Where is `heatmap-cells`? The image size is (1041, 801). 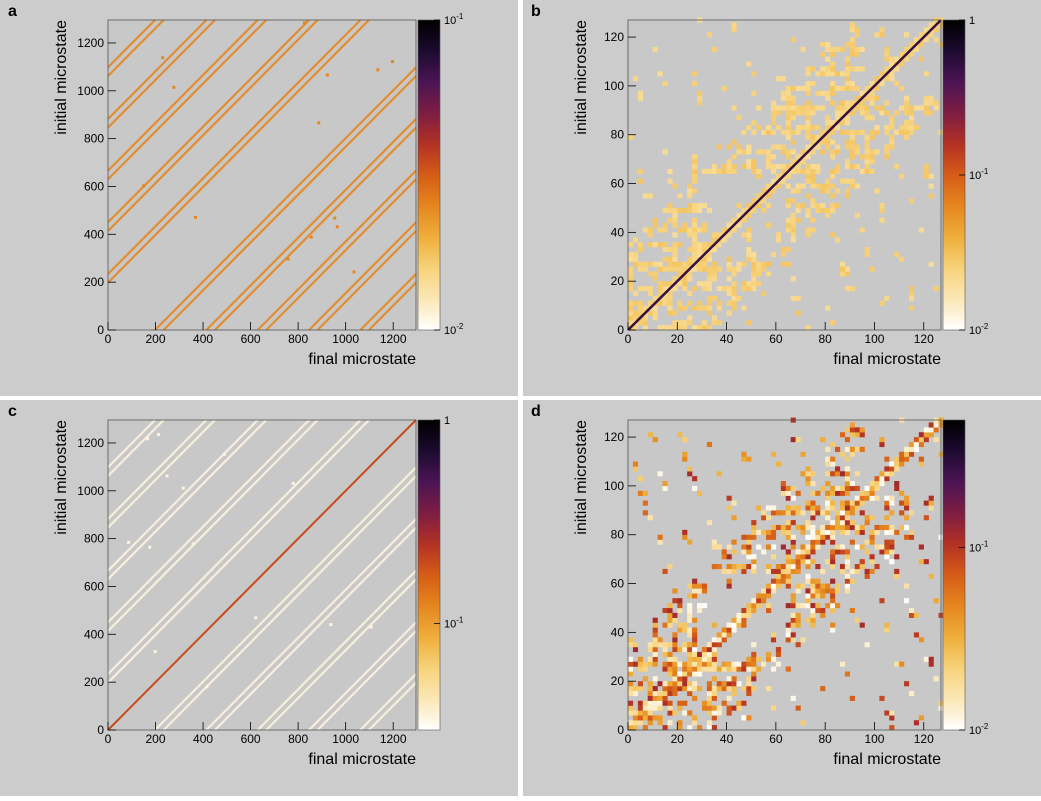 heatmap-cells is located at coordinates (262, 575).